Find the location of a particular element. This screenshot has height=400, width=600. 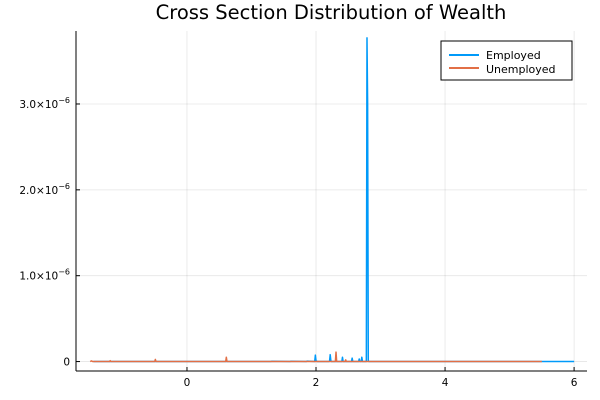

legend: Employed Unemployed is located at coordinates (506, 60).